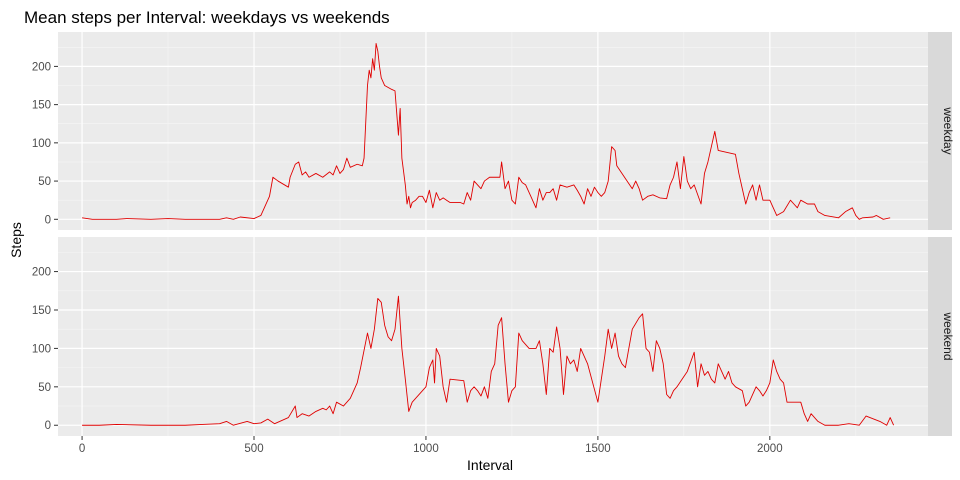 The width and height of the screenshot is (960, 480). What do you see at coordinates (82, 449) in the screenshot?
I see `x-tick-label: 0` at bounding box center [82, 449].